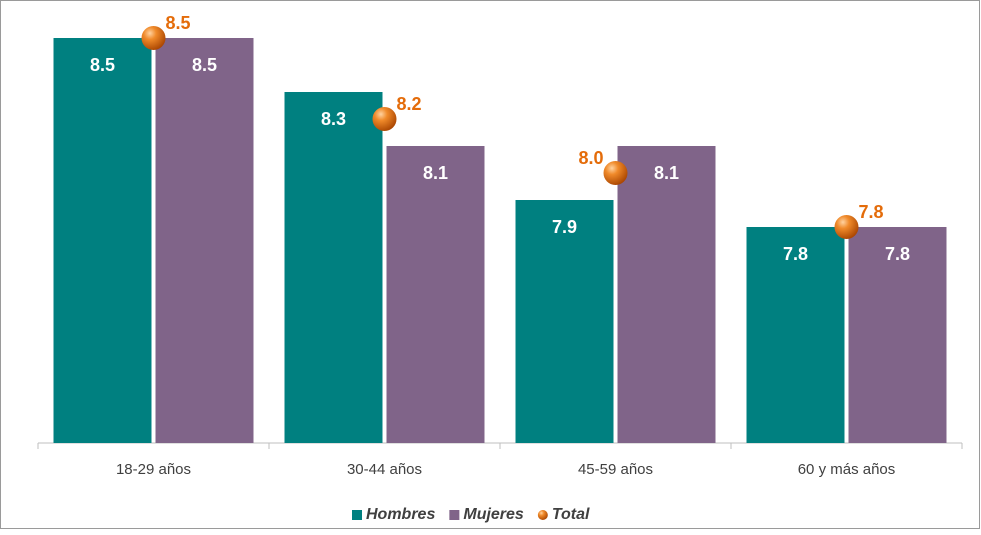  Describe the element at coordinates (153, 469) in the screenshot. I see `x-tick-label: 18-29 años` at that location.